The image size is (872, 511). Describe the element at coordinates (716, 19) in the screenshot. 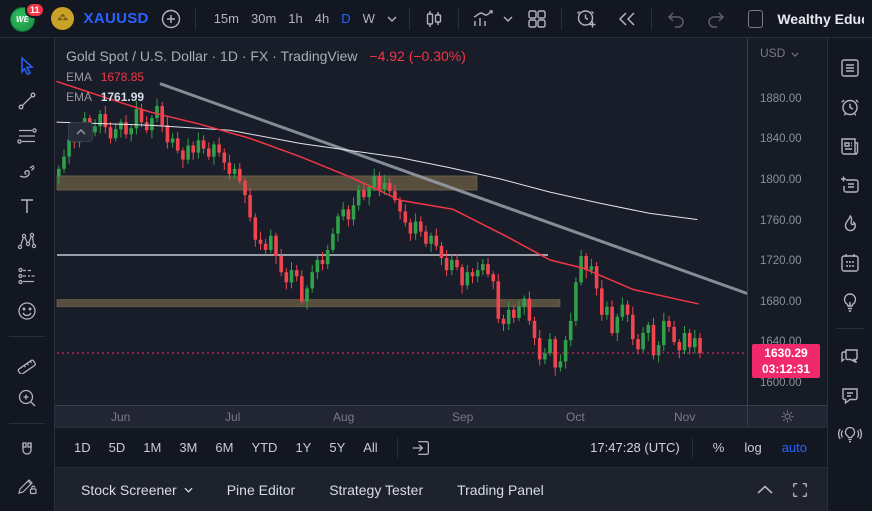

I see `redo-icon` at that location.